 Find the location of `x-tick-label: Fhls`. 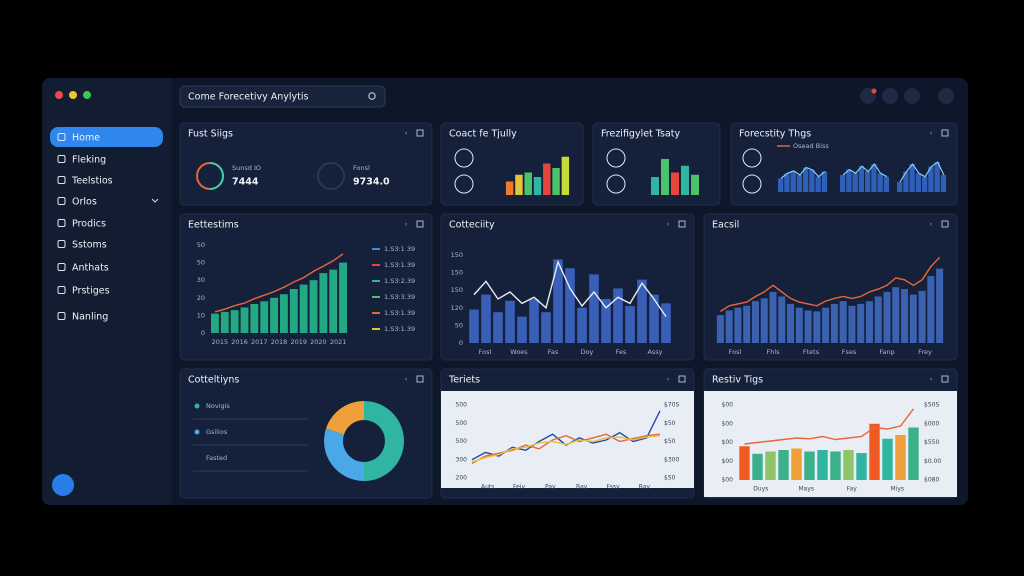

x-tick-label: Fhls is located at coordinates (773, 352).